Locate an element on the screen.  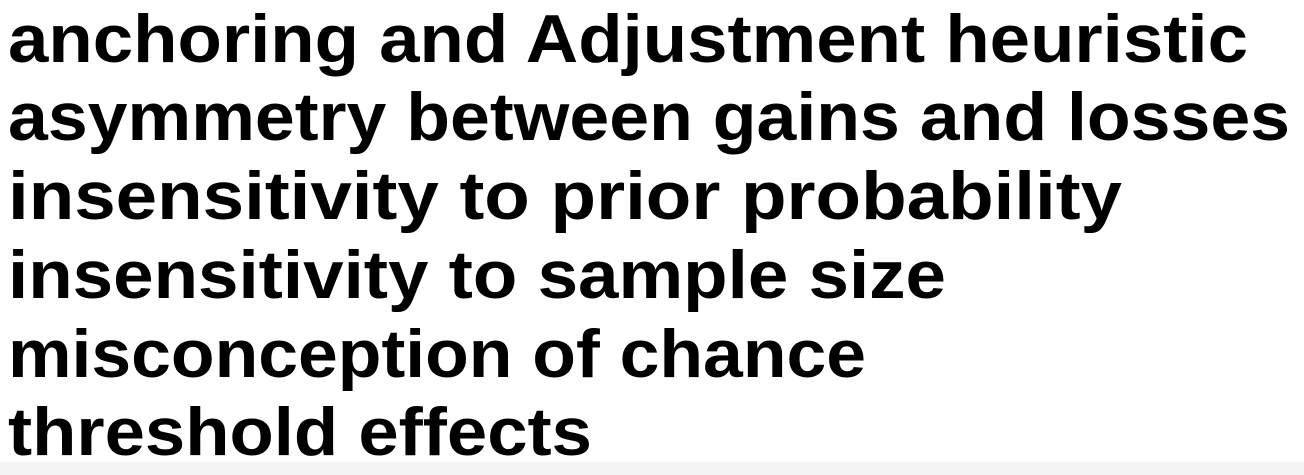
text-line: misconception of chance is located at coordinates (437, 354).